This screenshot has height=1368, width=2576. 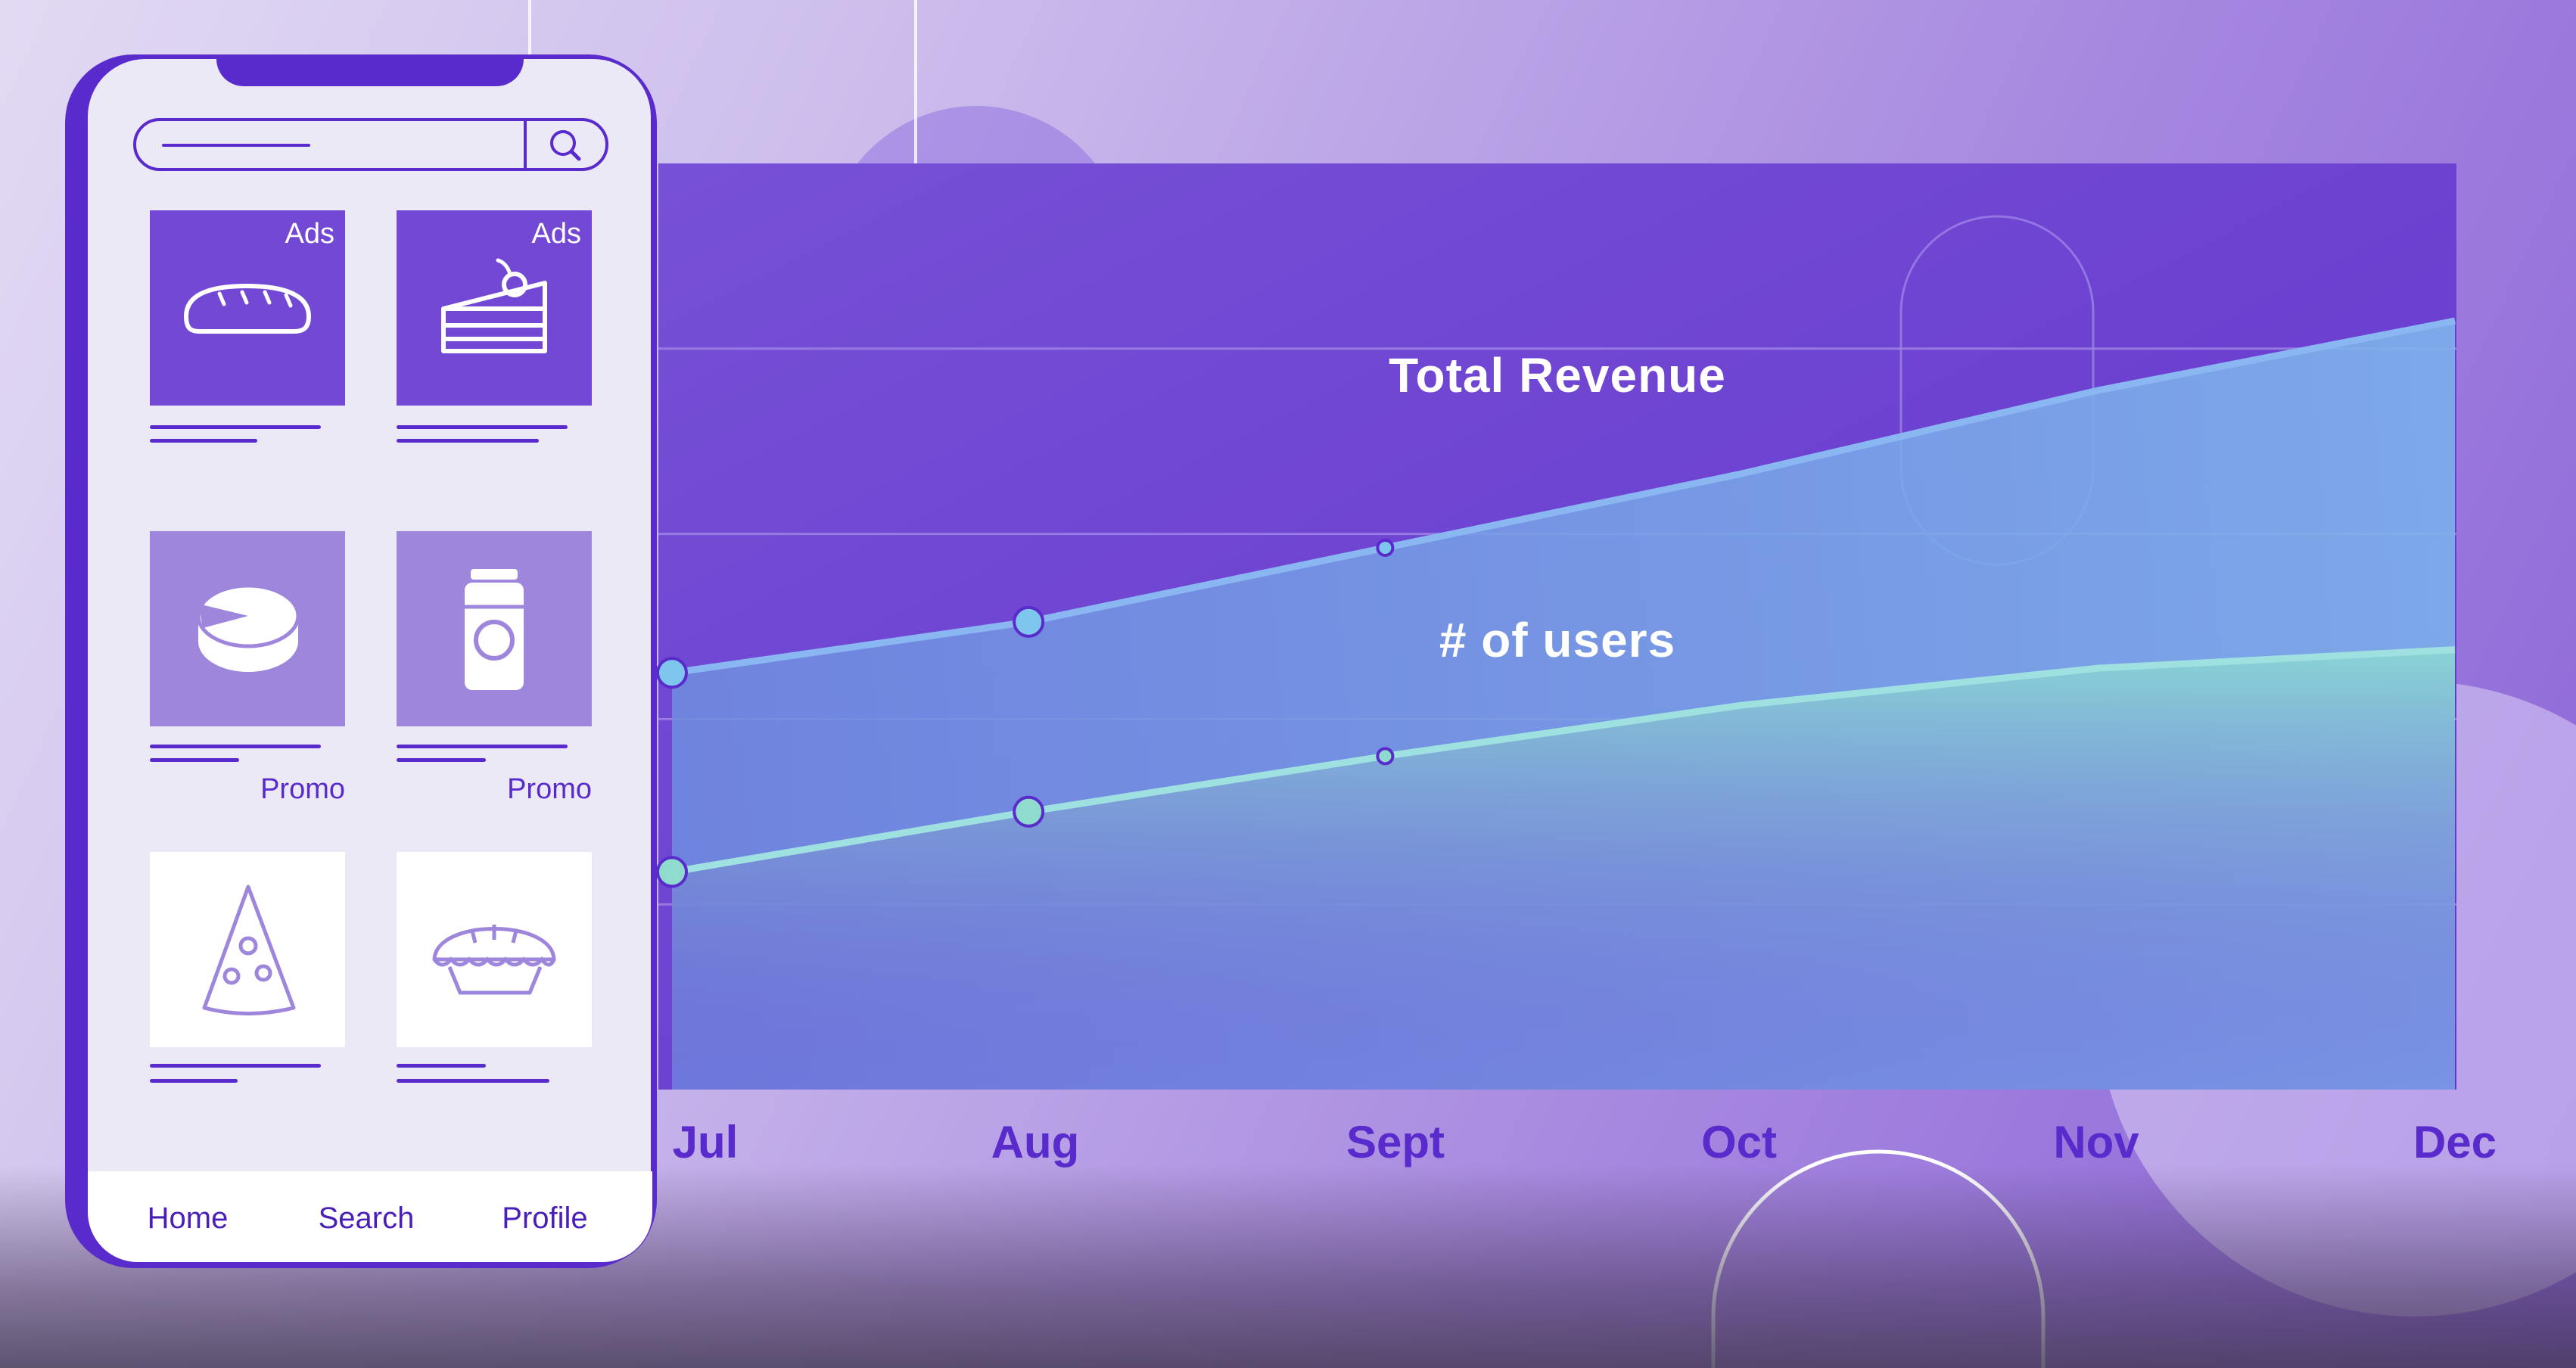 I want to click on bottom-nav, so click(x=370, y=1216).